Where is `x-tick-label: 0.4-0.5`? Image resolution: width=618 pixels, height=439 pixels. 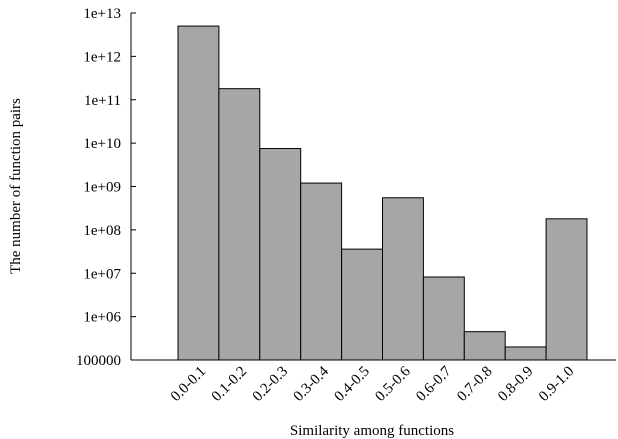
x-tick-label: 0.4-0.5 is located at coordinates (352, 384).